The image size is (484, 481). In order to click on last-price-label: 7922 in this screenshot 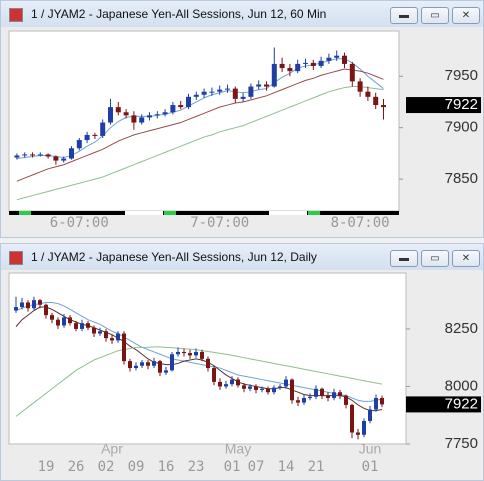, I will do `click(461, 104)`.